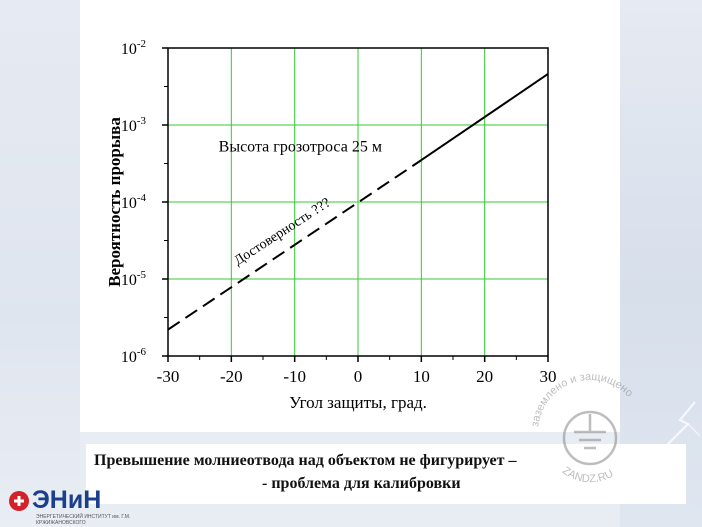  I want to click on watermark-stamp: заземлено и защищено ZANDZ.RU, so click(582, 428).